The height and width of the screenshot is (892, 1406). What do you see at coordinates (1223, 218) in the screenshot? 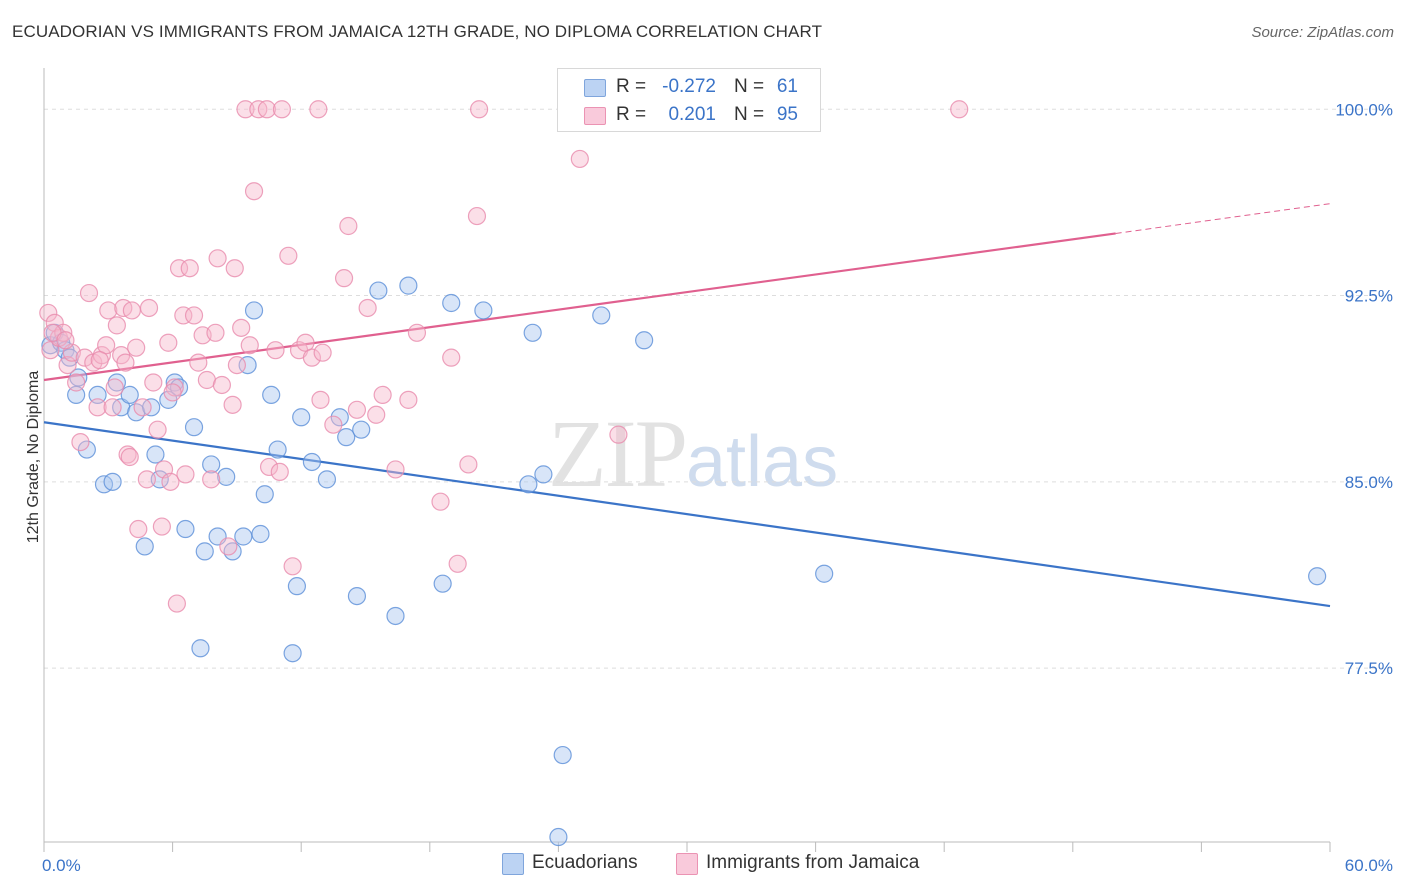
I see `trend-line-jamaica-extension` at bounding box center [1223, 218].